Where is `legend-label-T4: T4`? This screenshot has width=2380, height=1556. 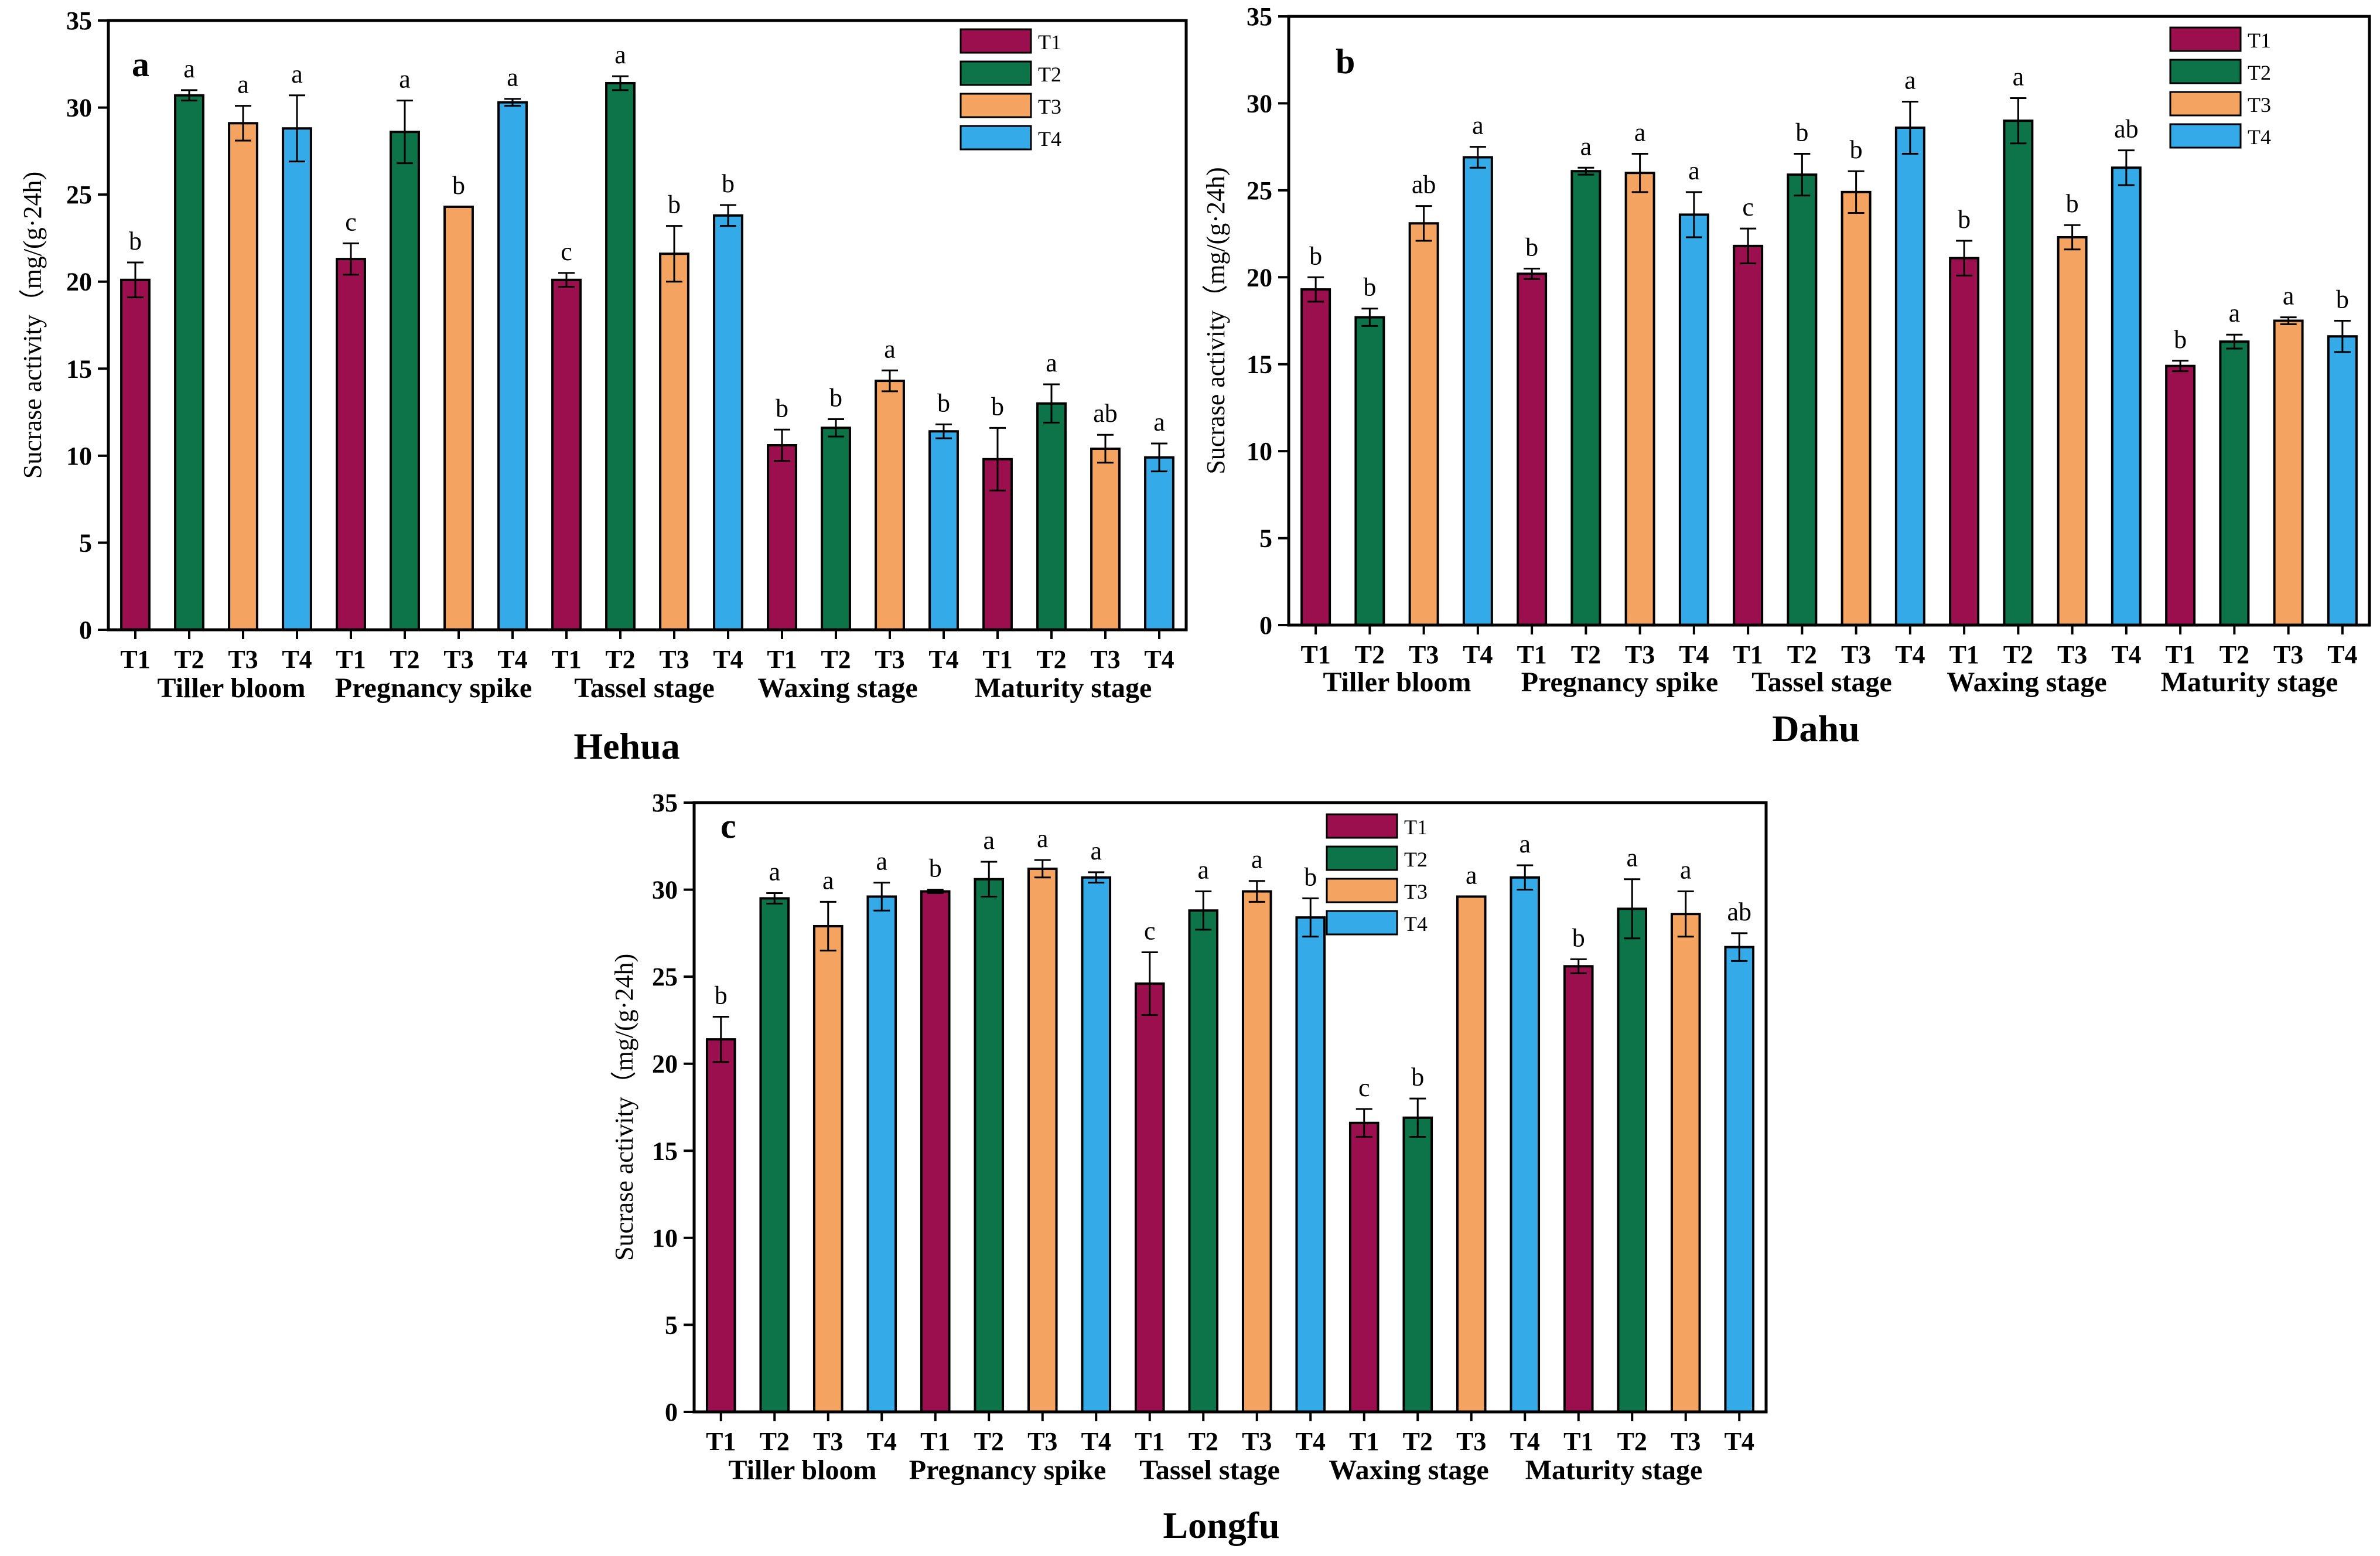
legend-label-T4: T4 is located at coordinates (1049, 139).